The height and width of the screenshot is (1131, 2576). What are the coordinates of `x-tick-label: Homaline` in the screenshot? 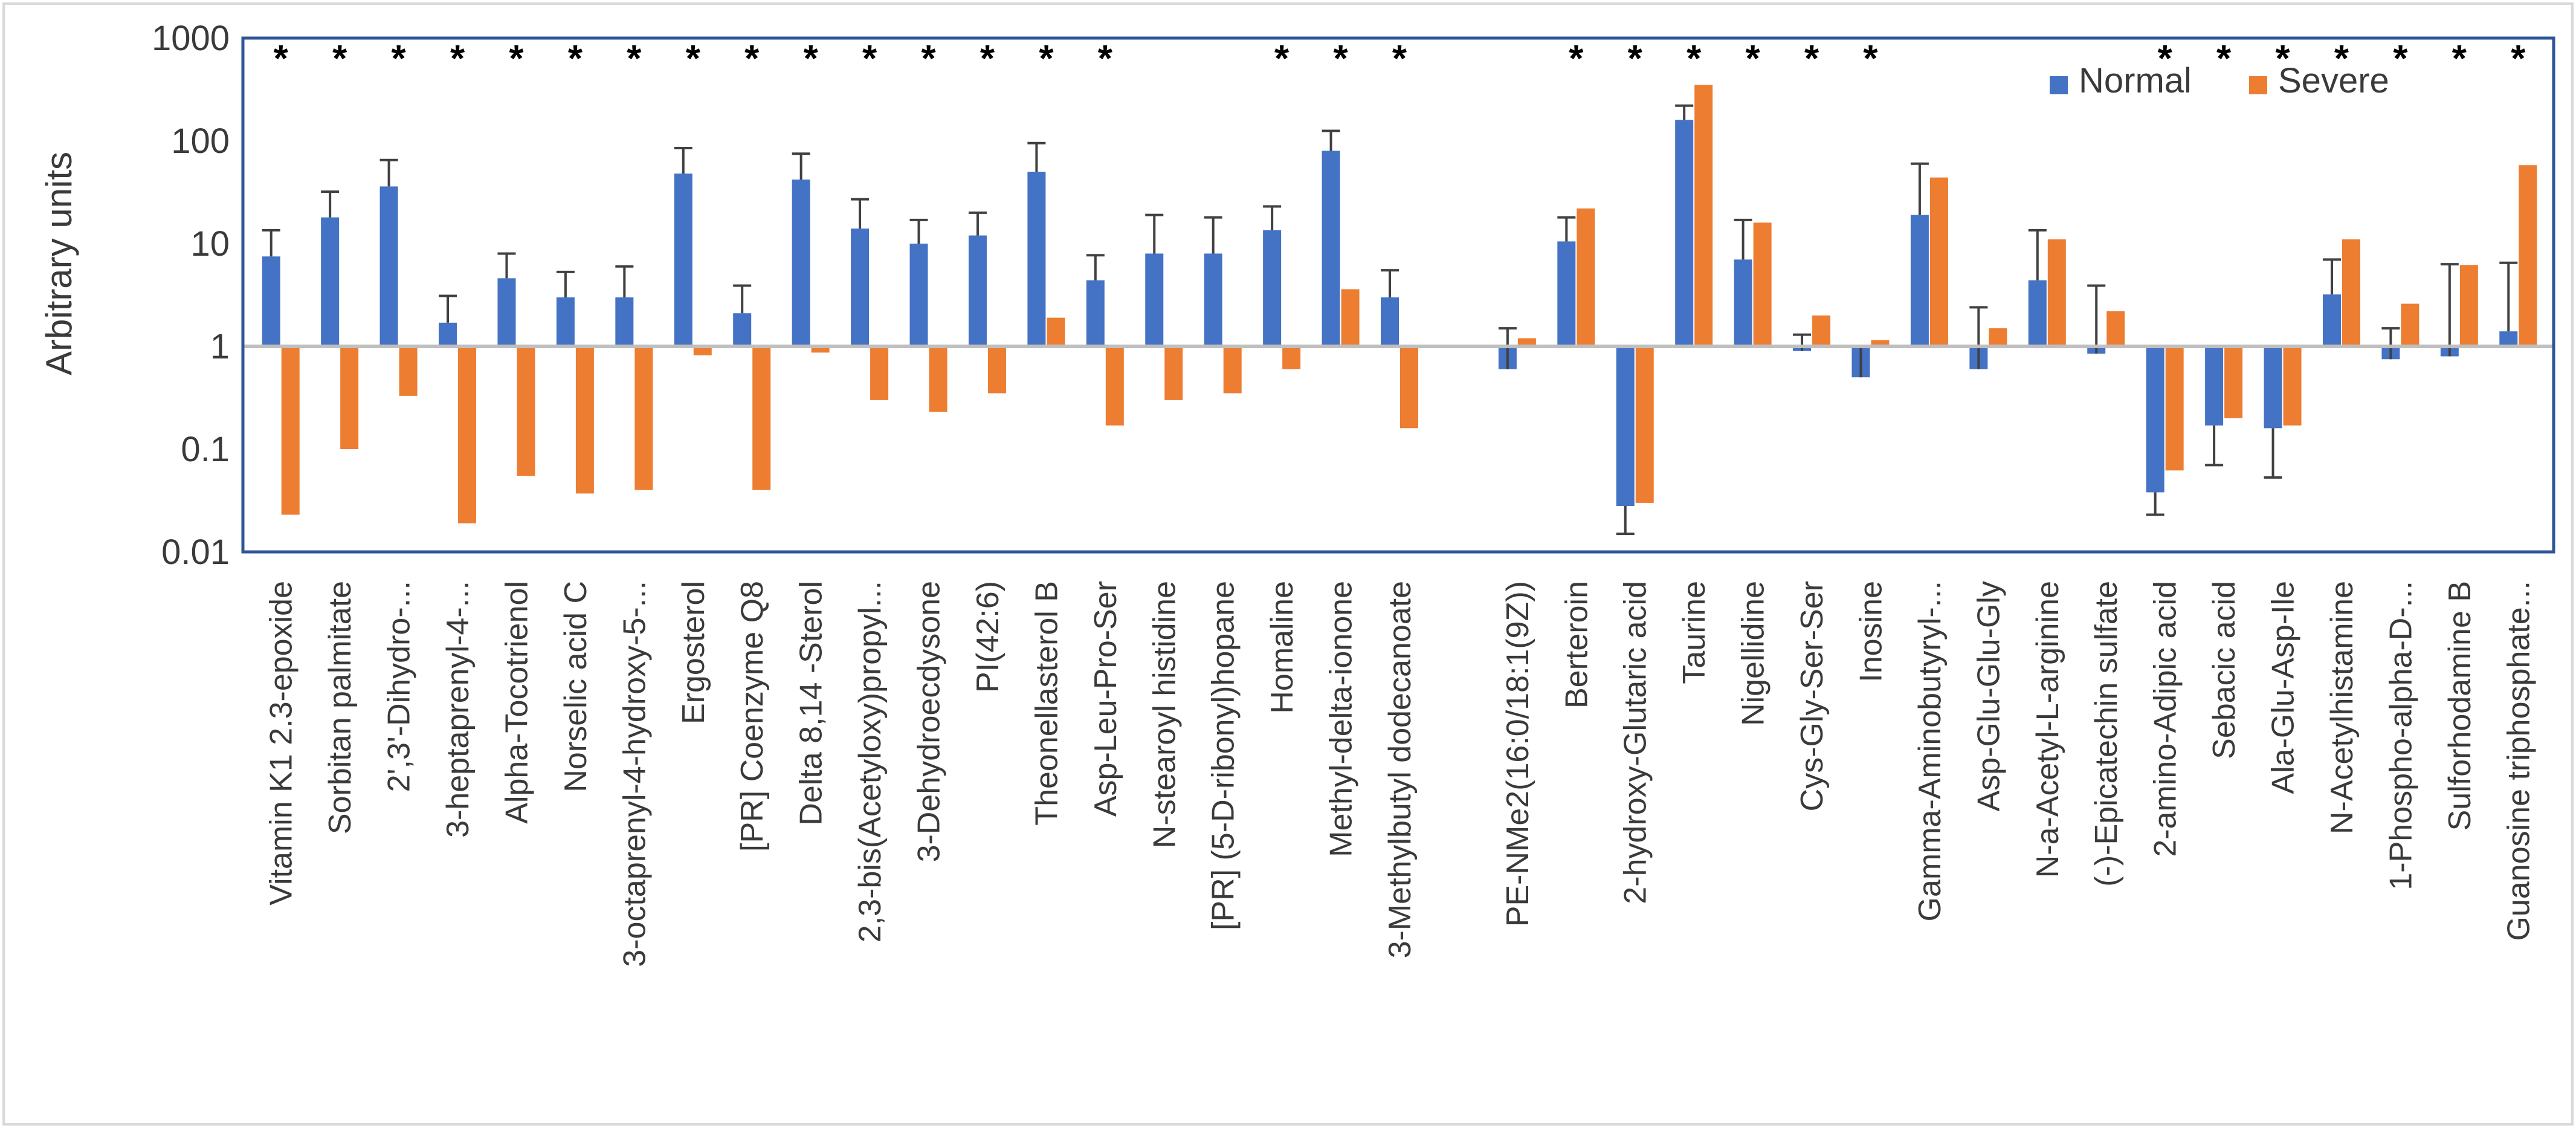 It's located at (1282, 647).